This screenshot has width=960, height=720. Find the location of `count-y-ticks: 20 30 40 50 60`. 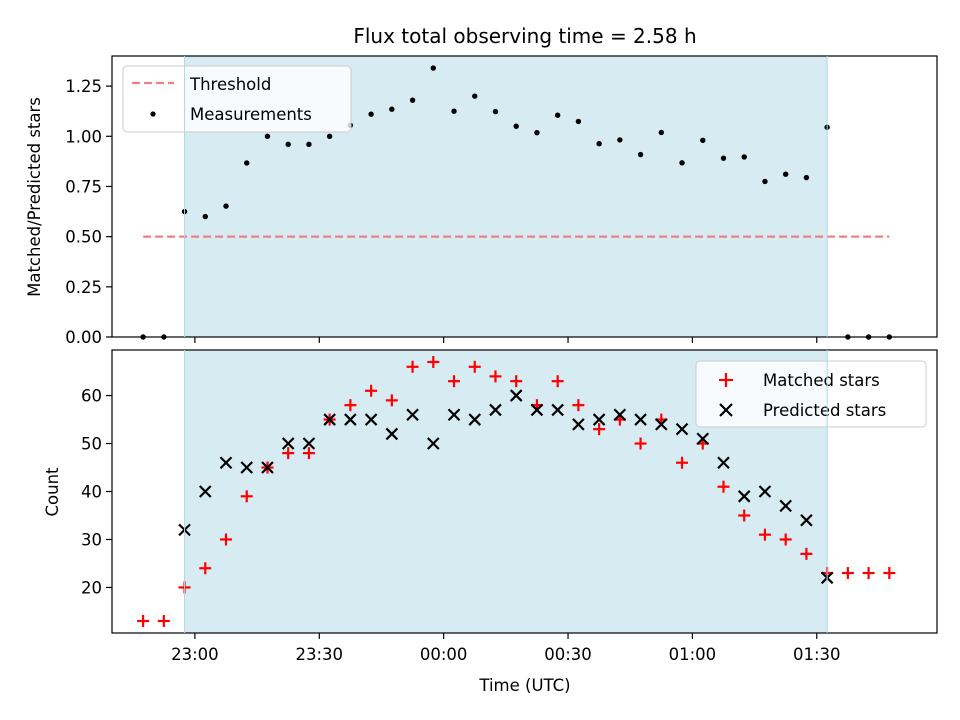

count-y-ticks: 20 30 40 50 60 is located at coordinates (96, 492).